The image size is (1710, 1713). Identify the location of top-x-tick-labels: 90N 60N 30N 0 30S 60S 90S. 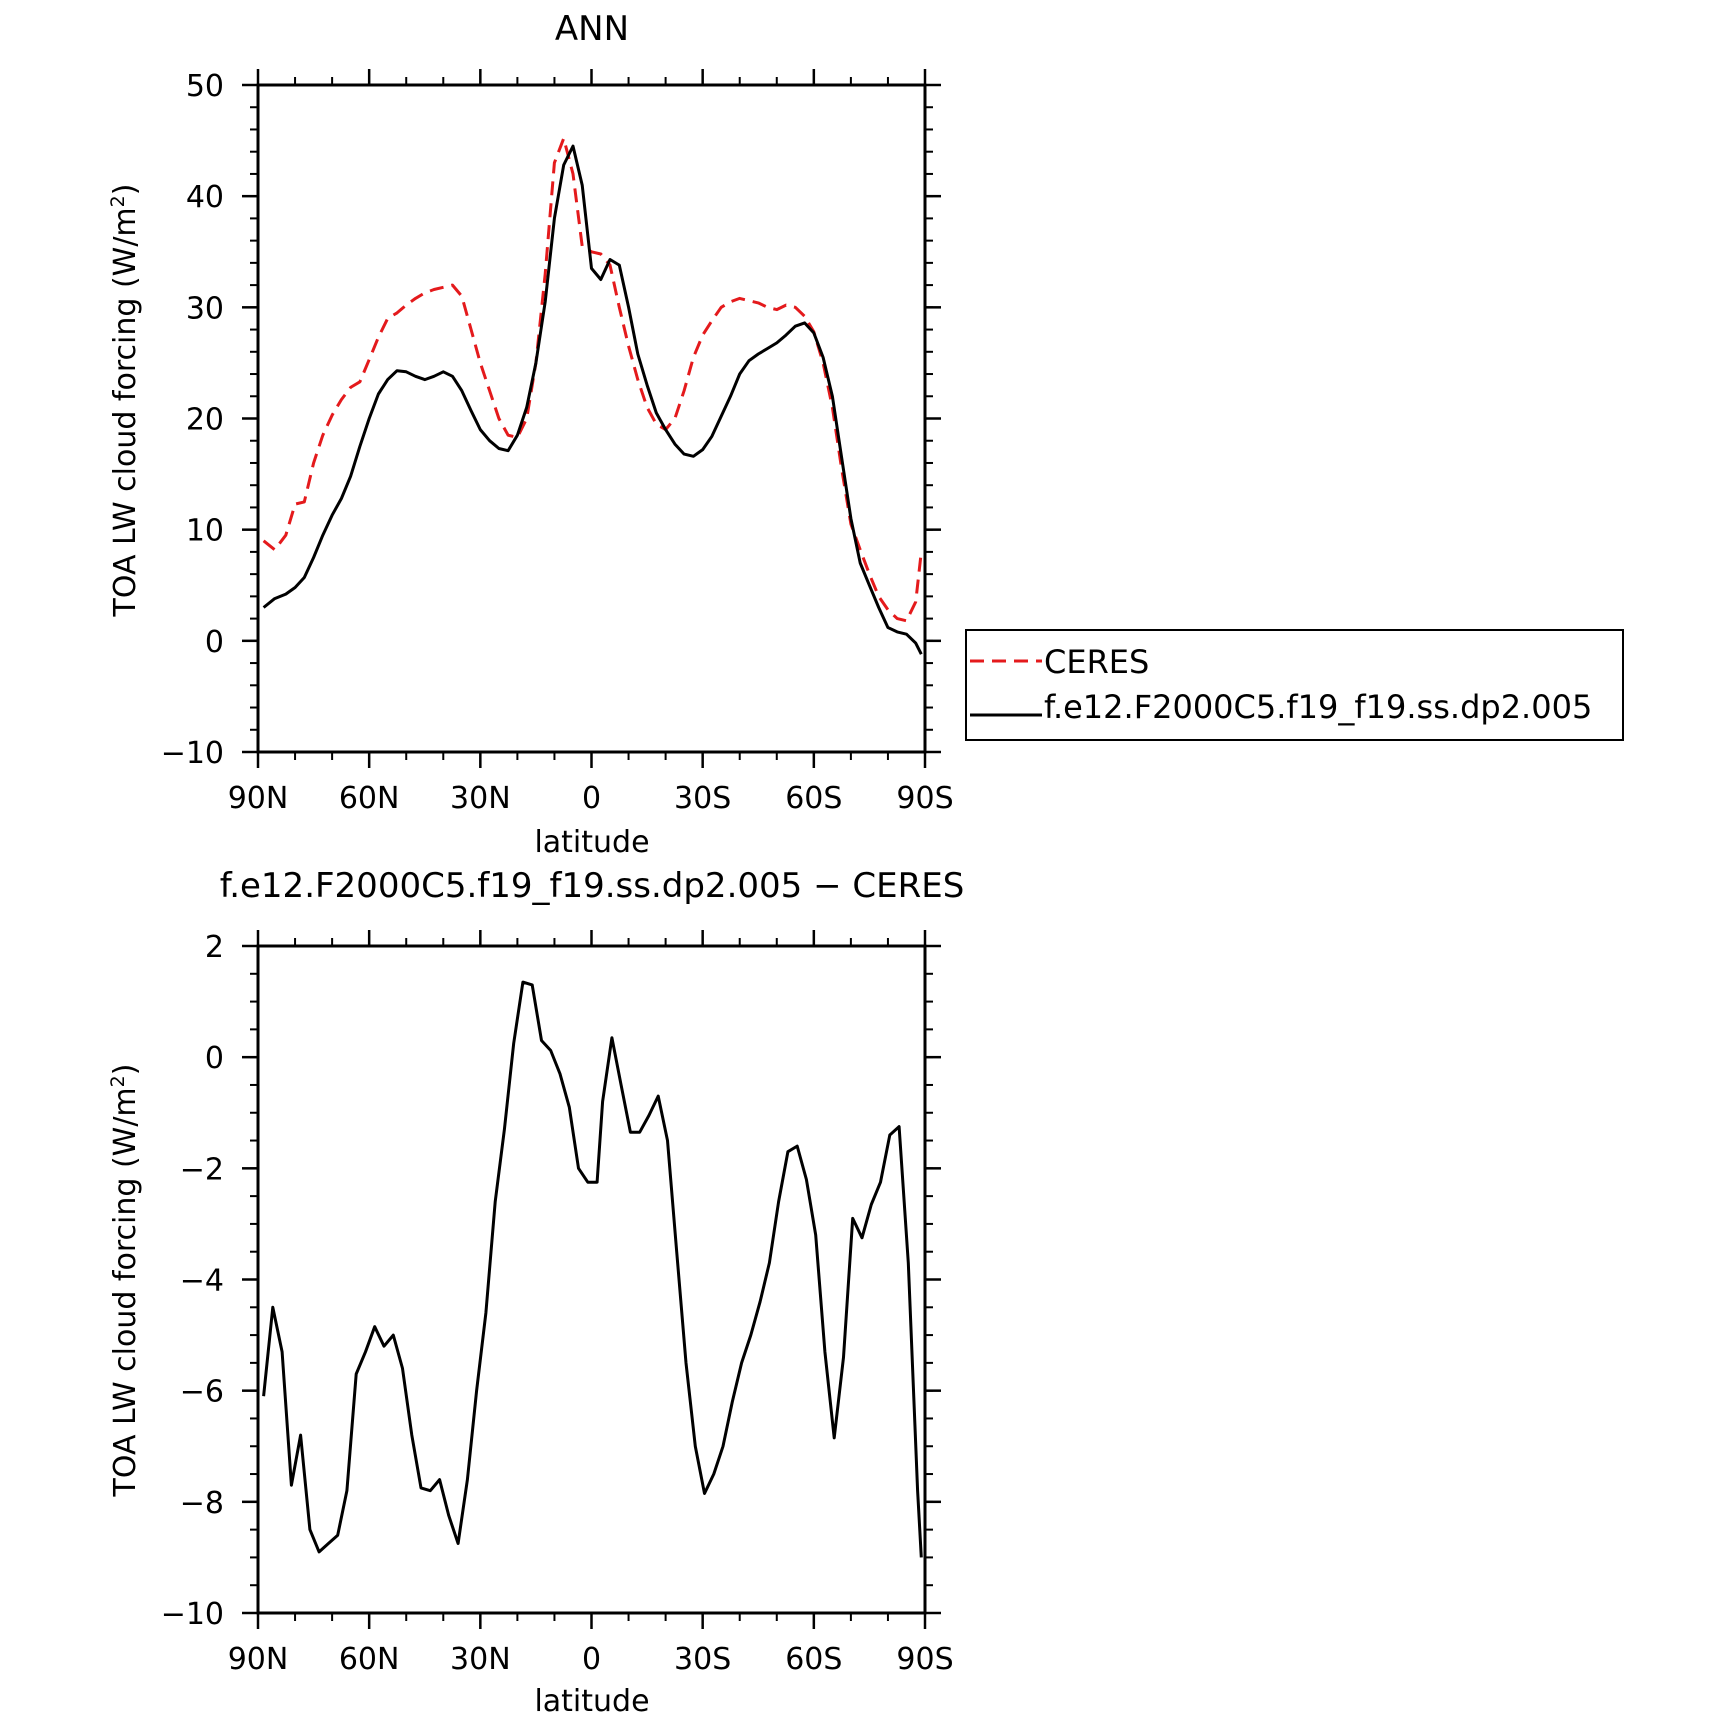
(591, 798).